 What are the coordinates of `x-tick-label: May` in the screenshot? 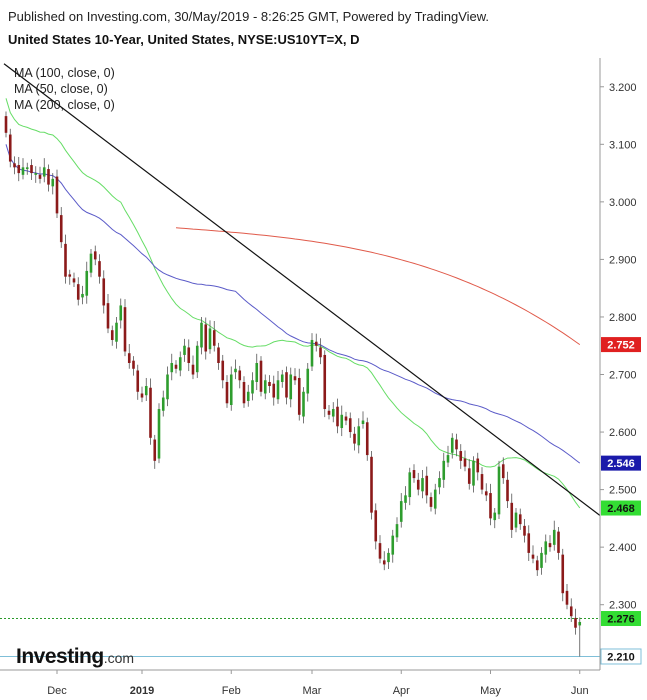 It's located at (490, 691).